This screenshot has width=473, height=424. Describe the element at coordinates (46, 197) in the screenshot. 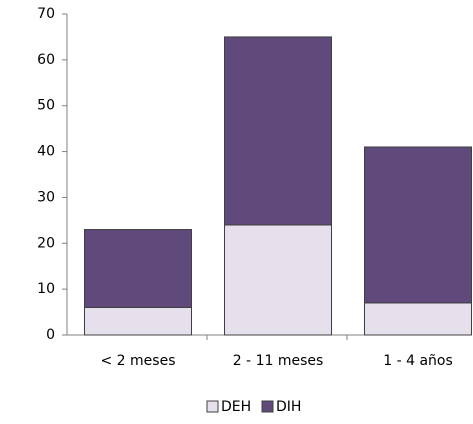

I see `y-tick-label: 30` at that location.